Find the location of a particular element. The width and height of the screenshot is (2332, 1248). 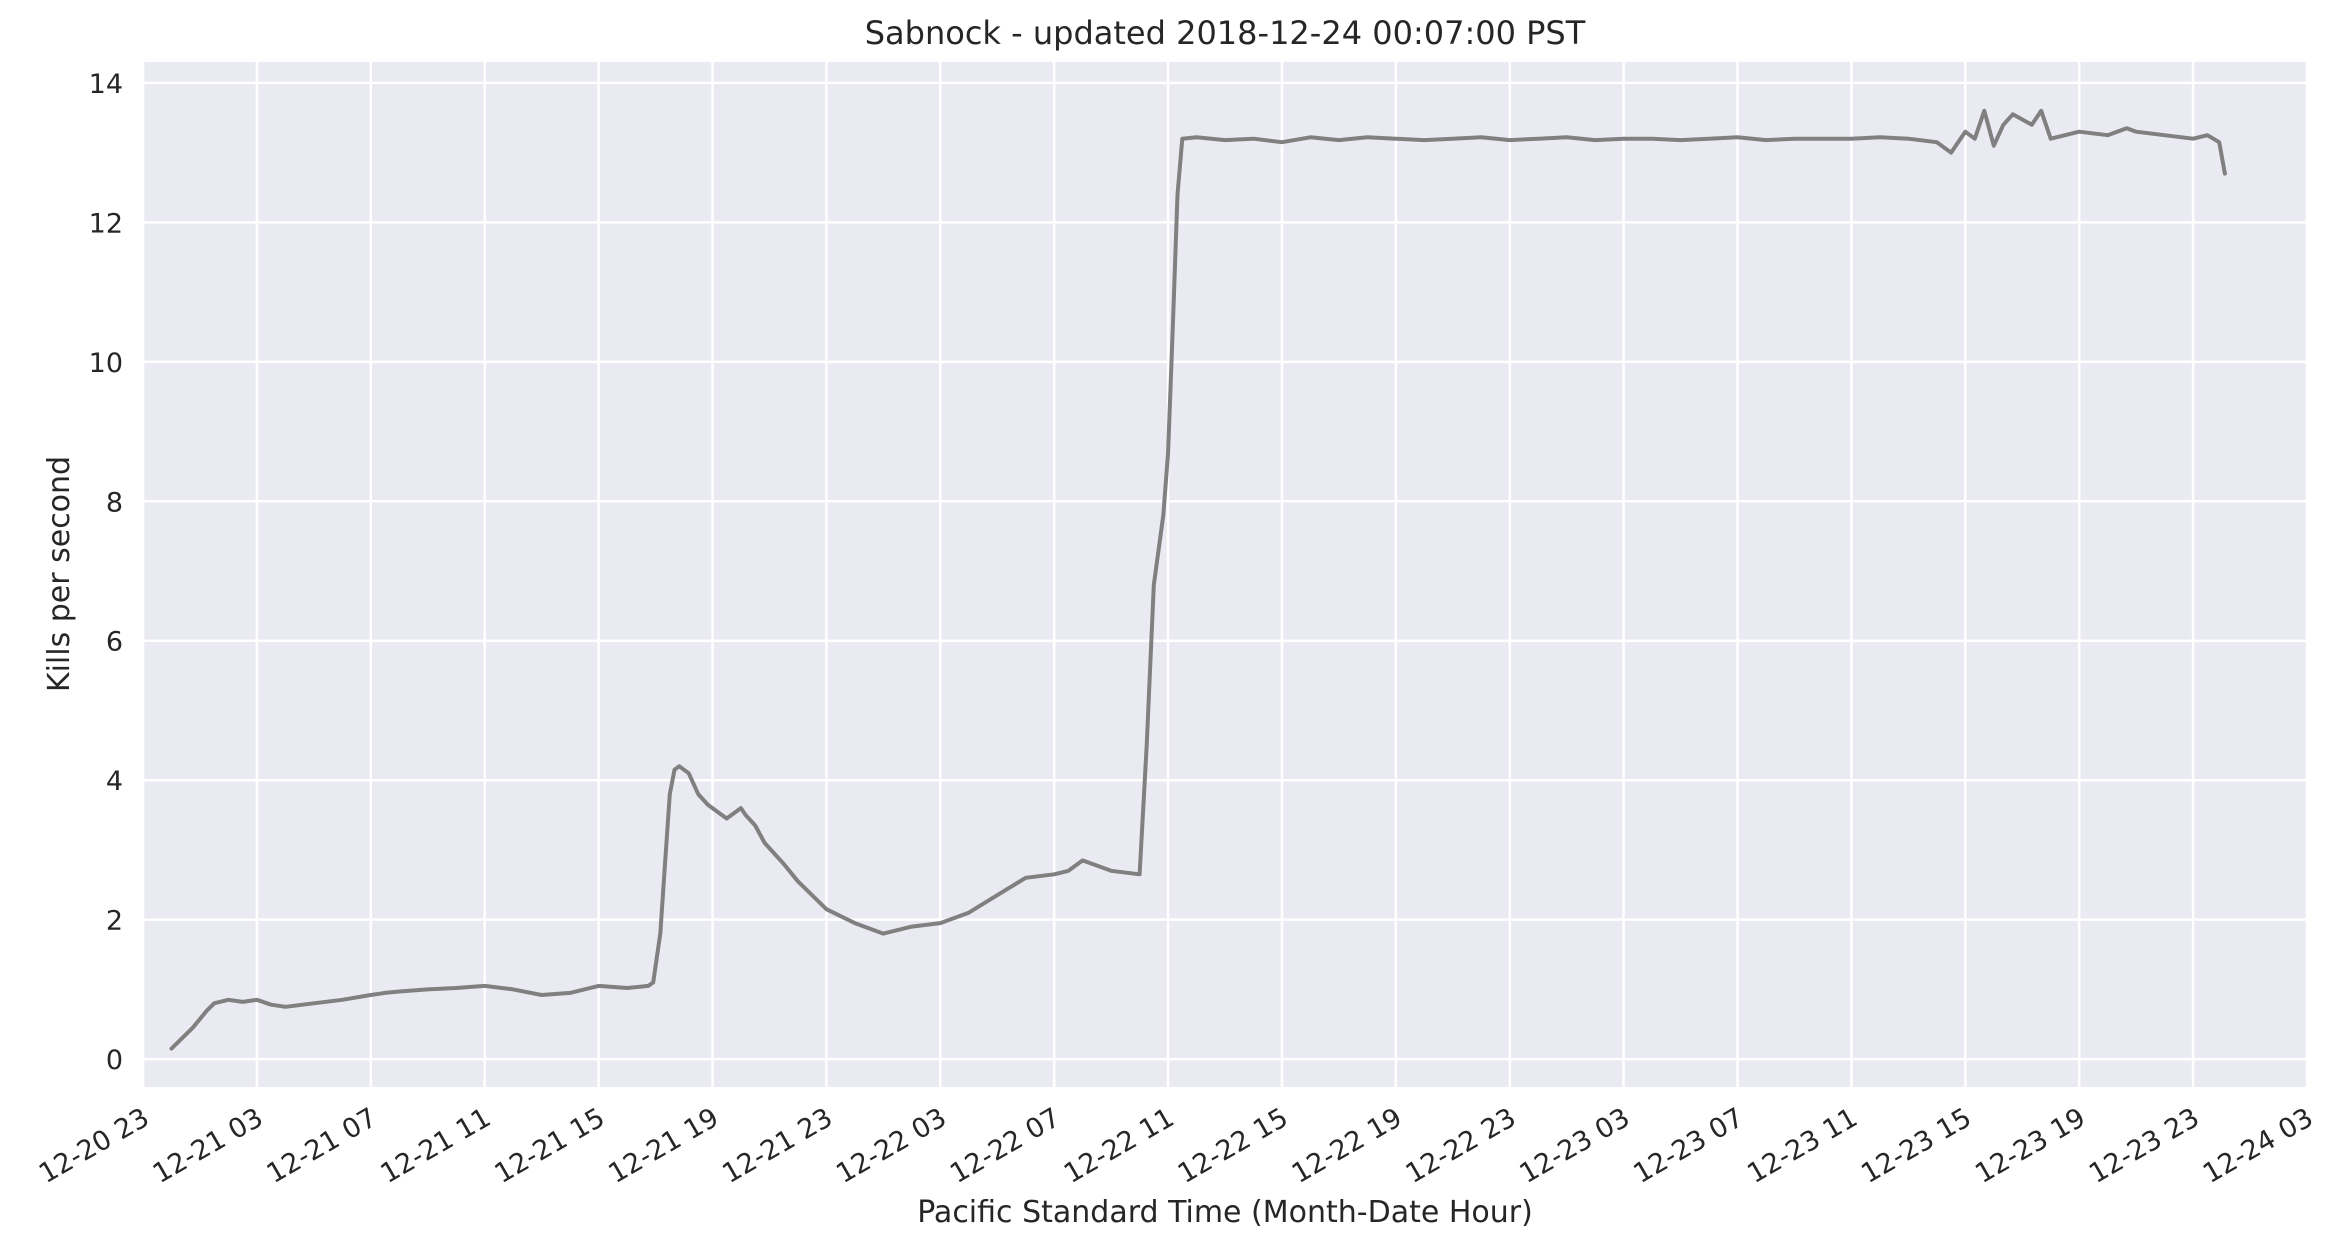

y-tick-label: 12 is located at coordinates (106, 223).